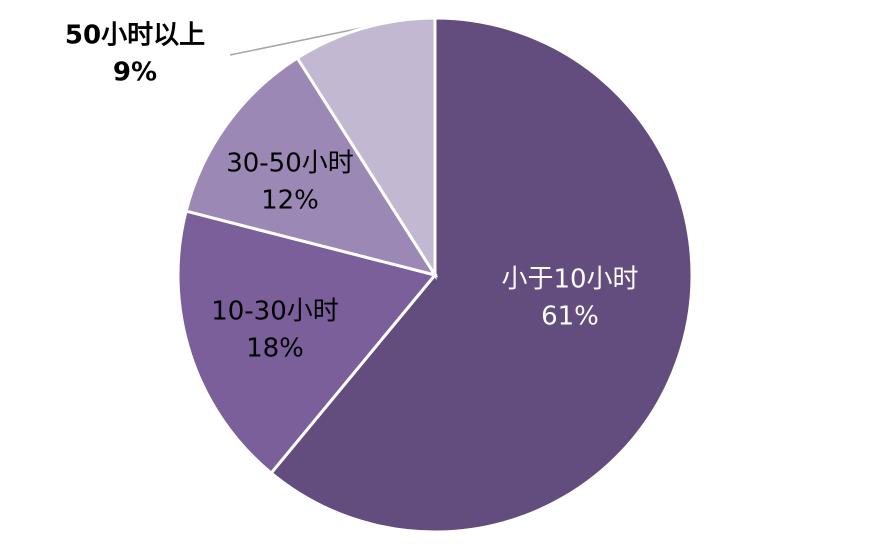 The width and height of the screenshot is (884, 547). Describe the element at coordinates (570, 317) in the screenshot. I see `slice-value-label: 61%` at that location.